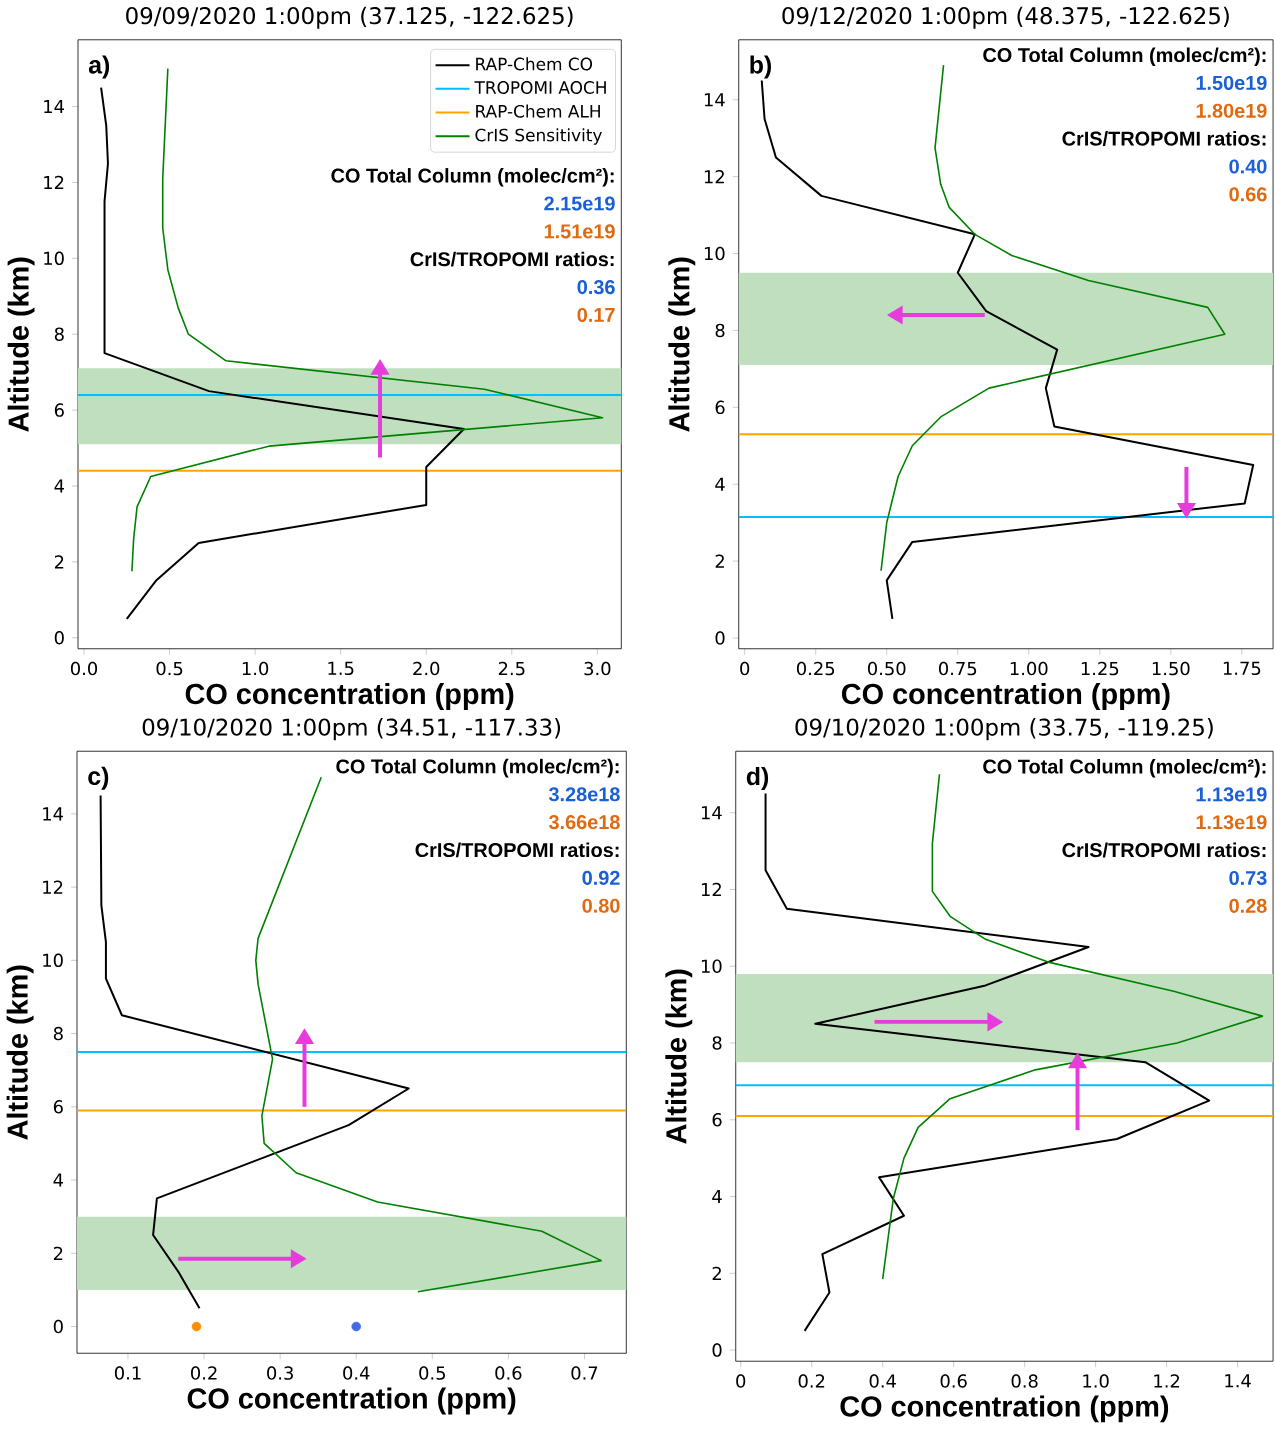 This screenshot has width=1275, height=1429. Describe the element at coordinates (1248, 194) in the screenshot. I see `annotation: 0.66` at that location.